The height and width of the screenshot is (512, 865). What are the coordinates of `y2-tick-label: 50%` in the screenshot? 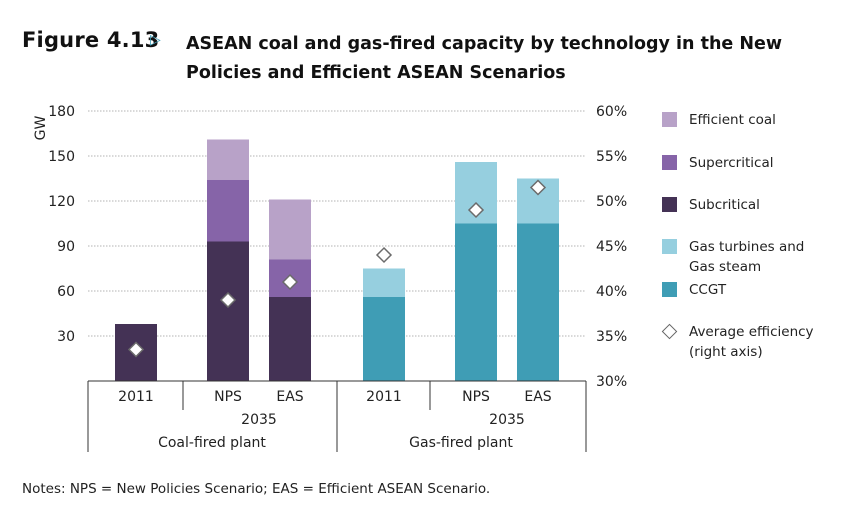 It's located at (611, 202).